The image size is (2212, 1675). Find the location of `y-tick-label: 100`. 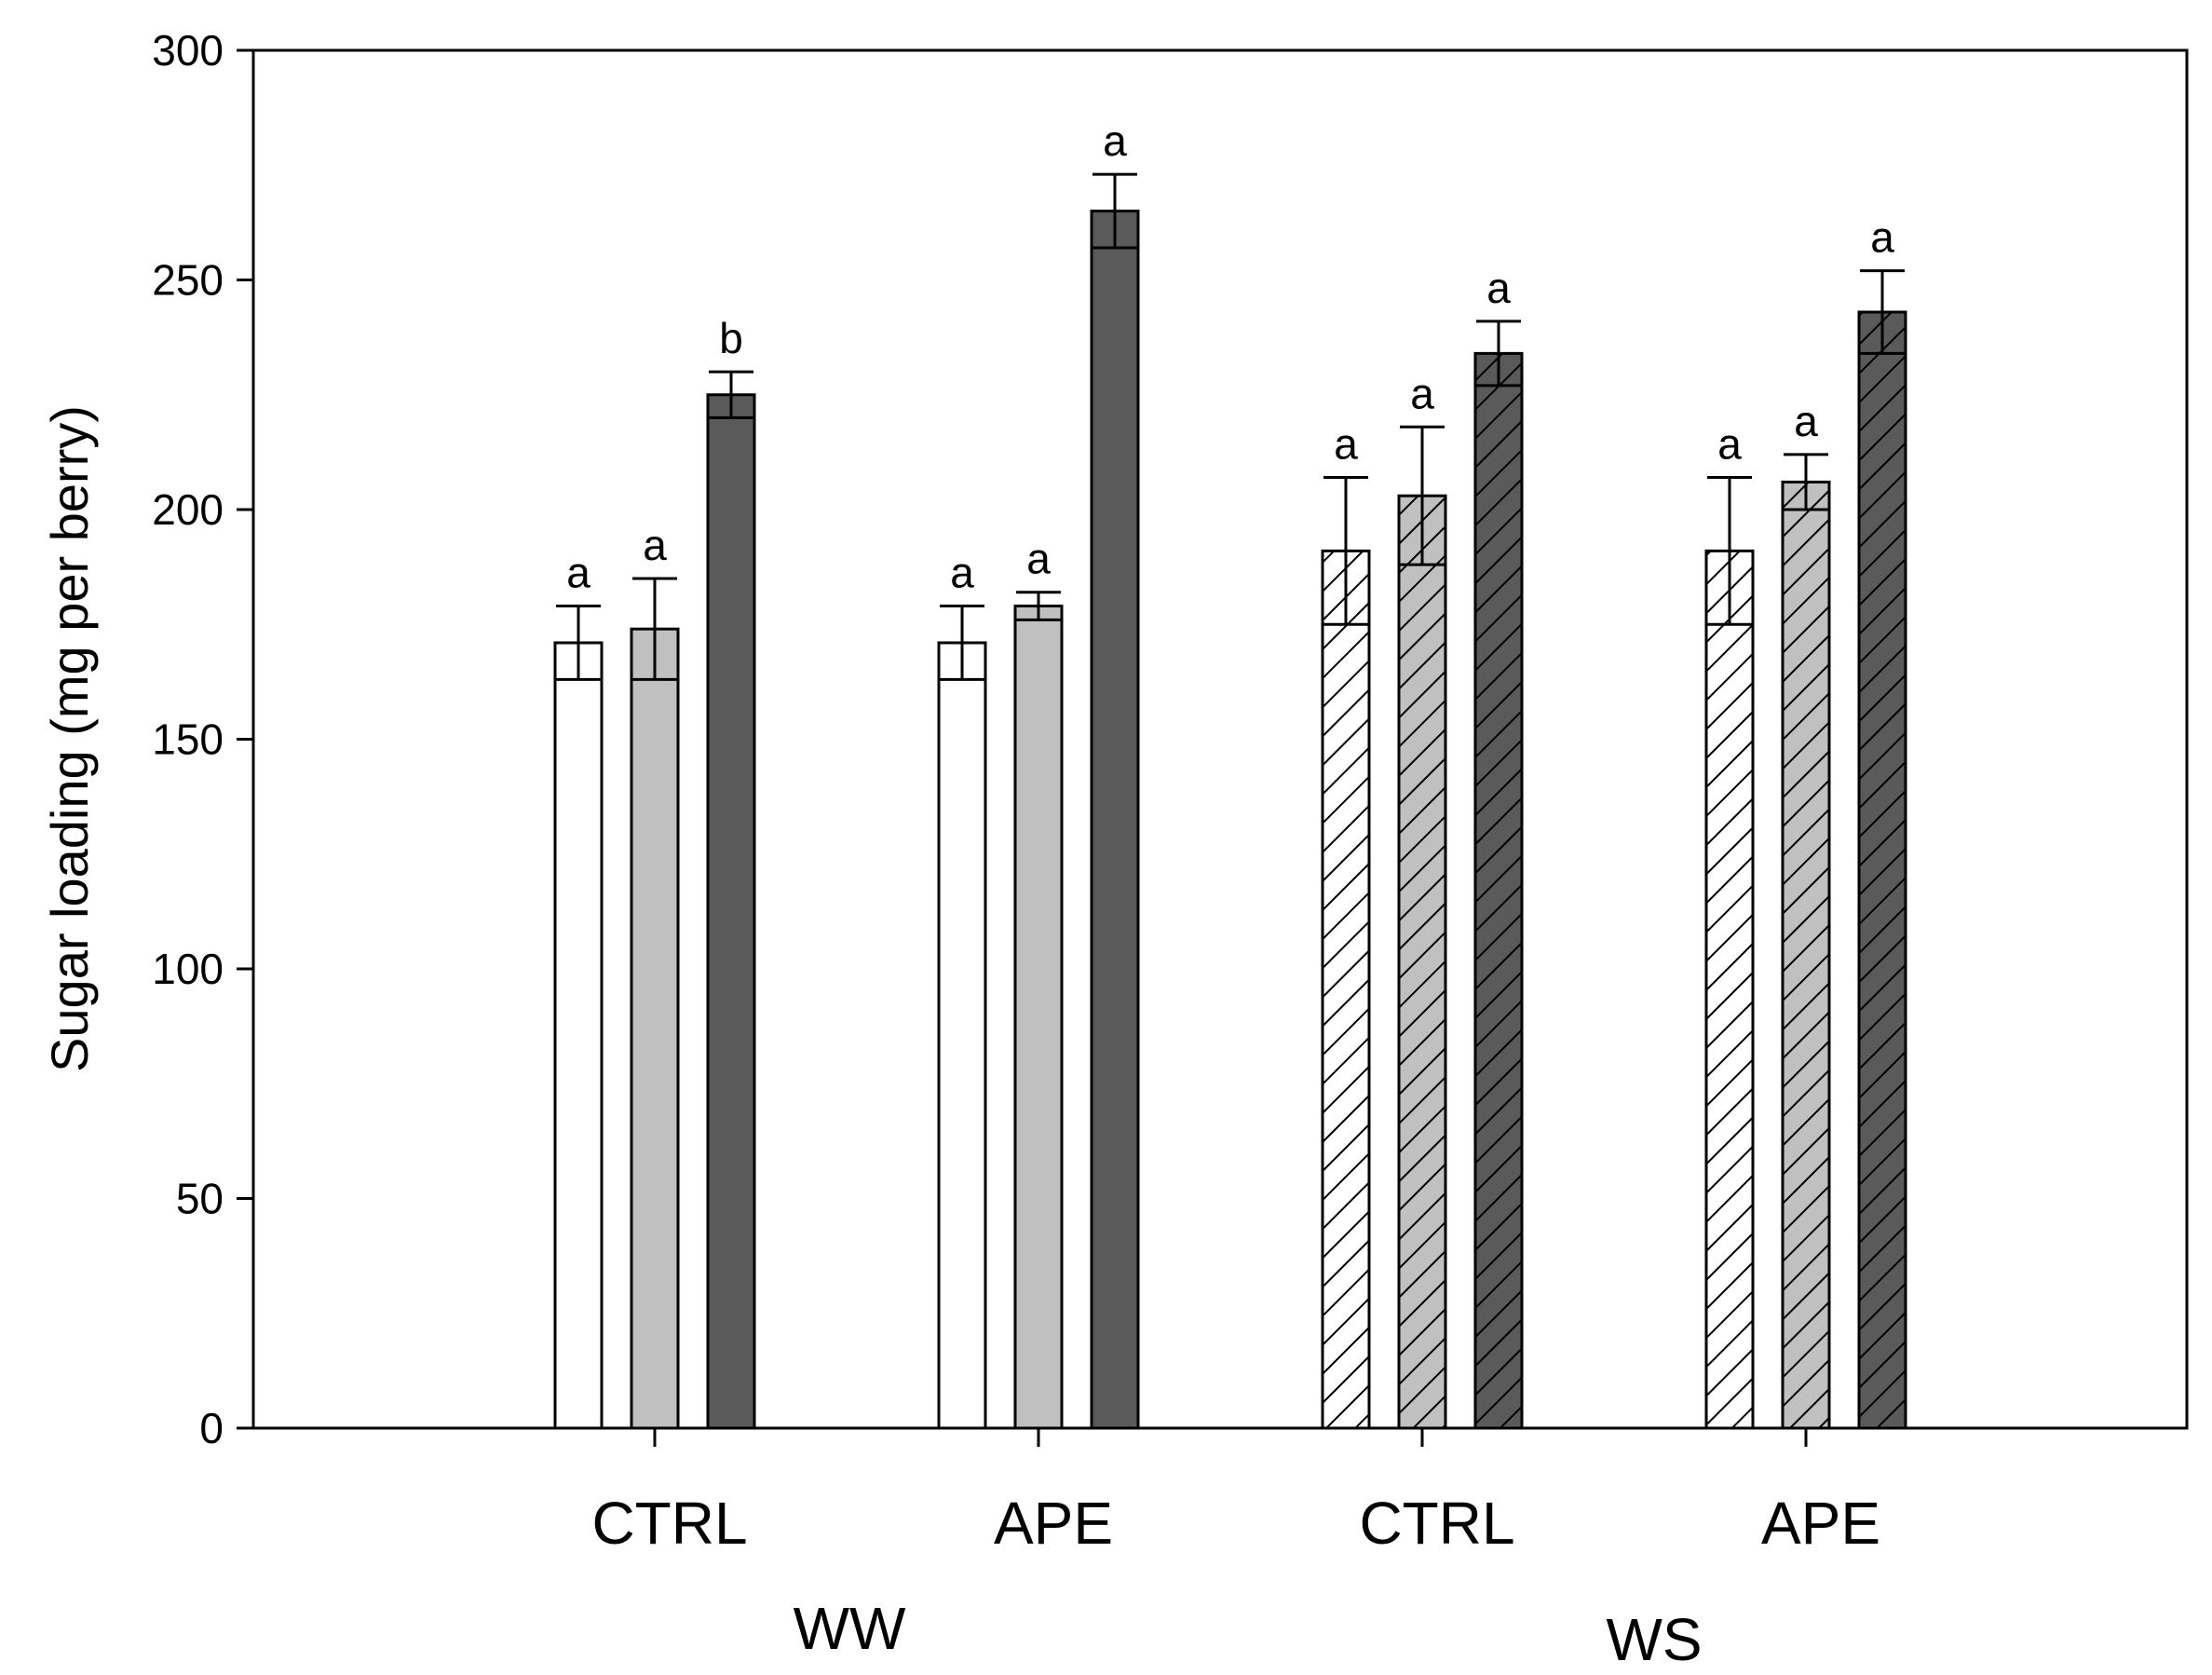

y-tick-label: 100 is located at coordinates (188, 969).